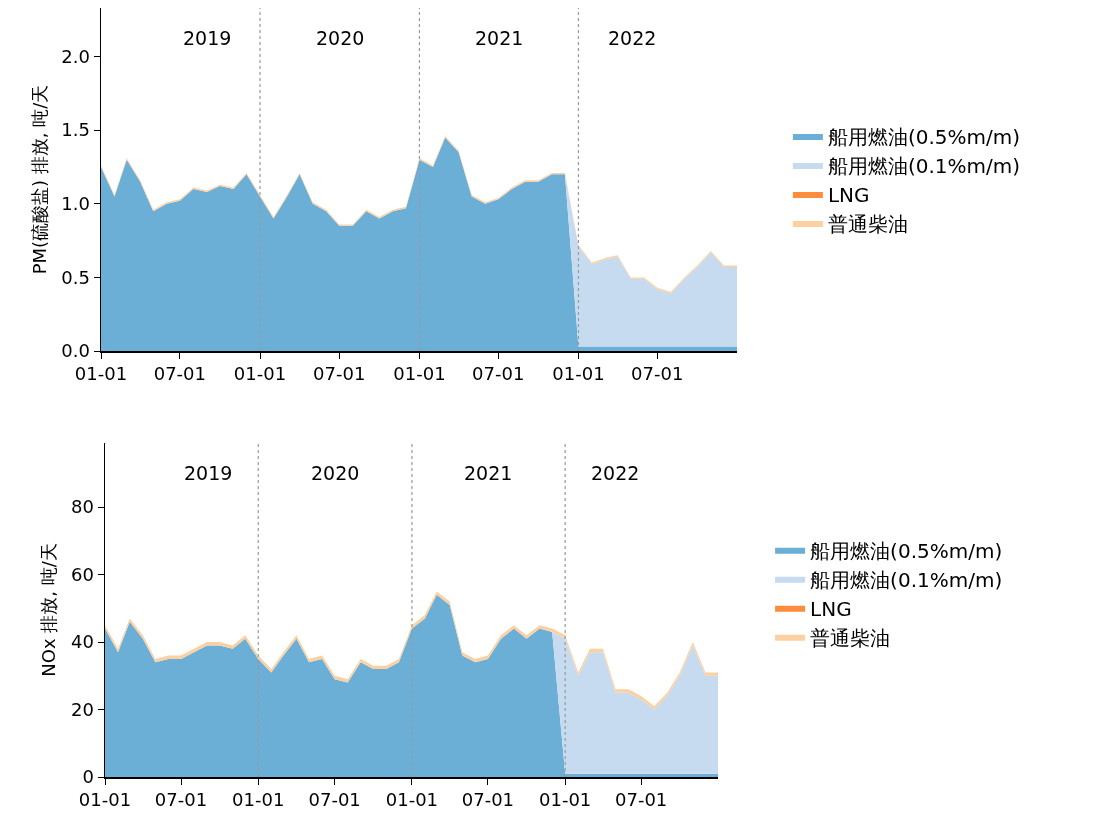  Describe the element at coordinates (82, 507) in the screenshot. I see `y-tick-label: 80` at that location.